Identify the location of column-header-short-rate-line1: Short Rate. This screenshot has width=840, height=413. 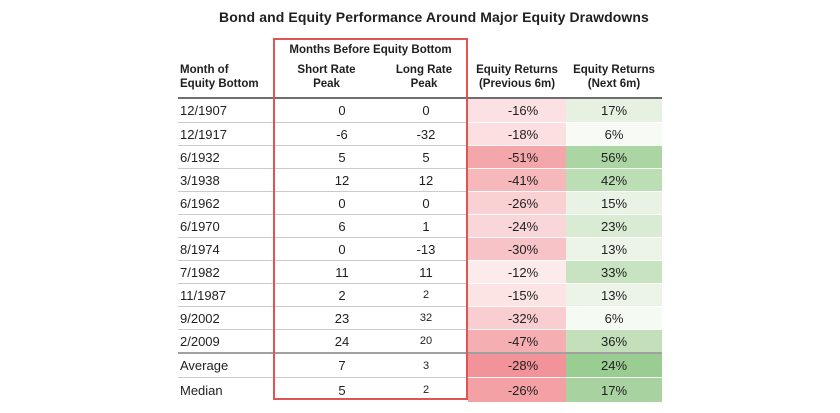
(326, 70).